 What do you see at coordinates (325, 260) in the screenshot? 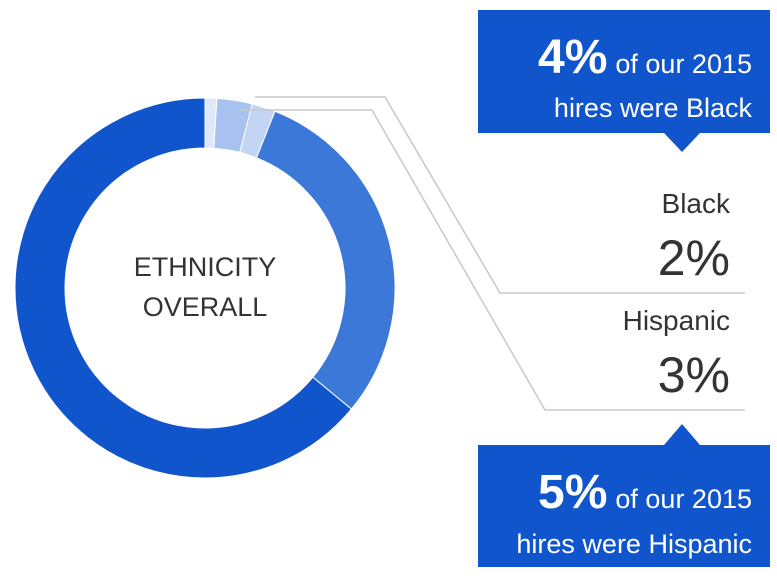
I see `donut-segment` at bounding box center [325, 260].